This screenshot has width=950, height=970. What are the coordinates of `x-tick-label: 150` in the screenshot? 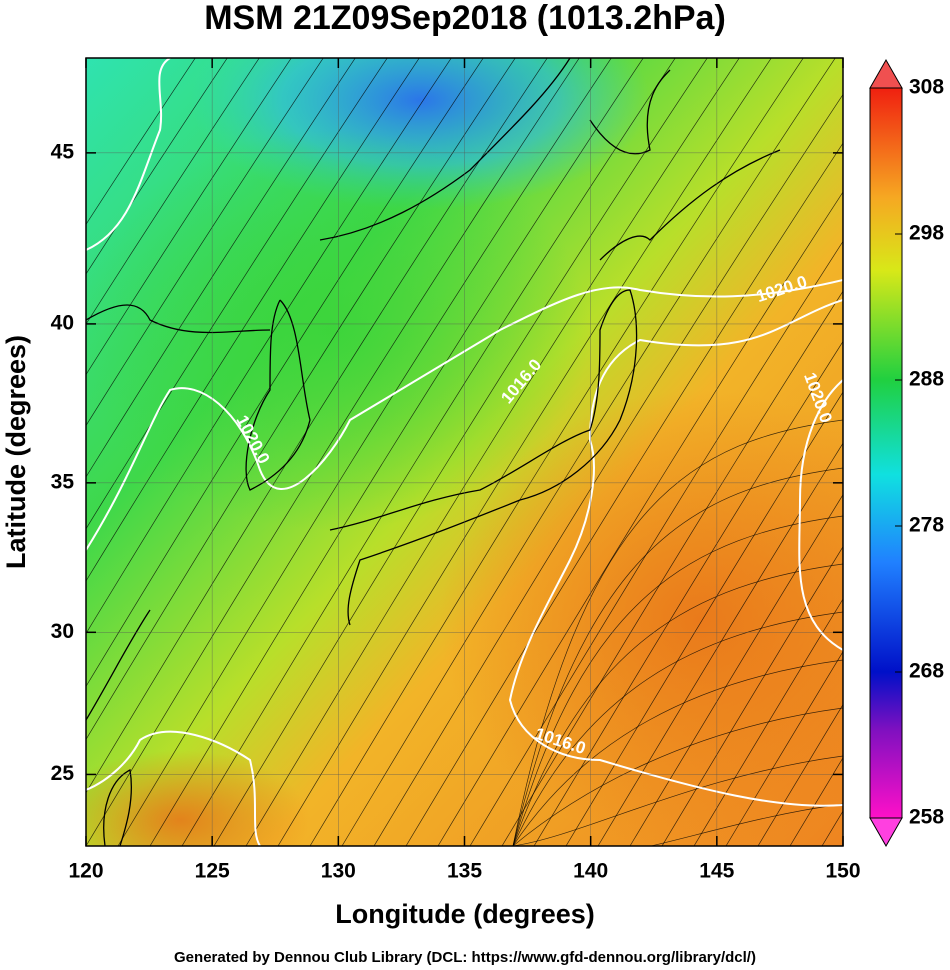 It's located at (842, 871).